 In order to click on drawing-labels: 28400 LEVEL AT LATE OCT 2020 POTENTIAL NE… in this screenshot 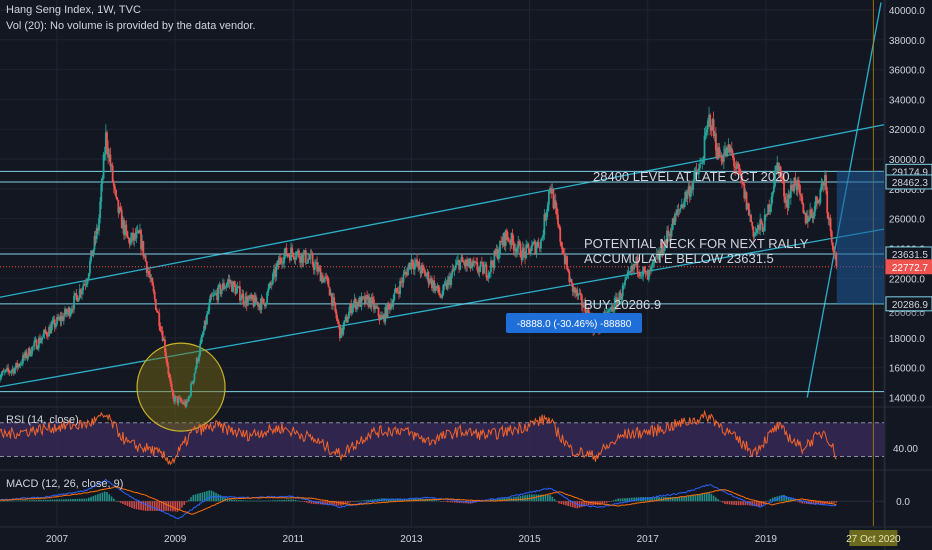, I will do `click(657, 251)`.